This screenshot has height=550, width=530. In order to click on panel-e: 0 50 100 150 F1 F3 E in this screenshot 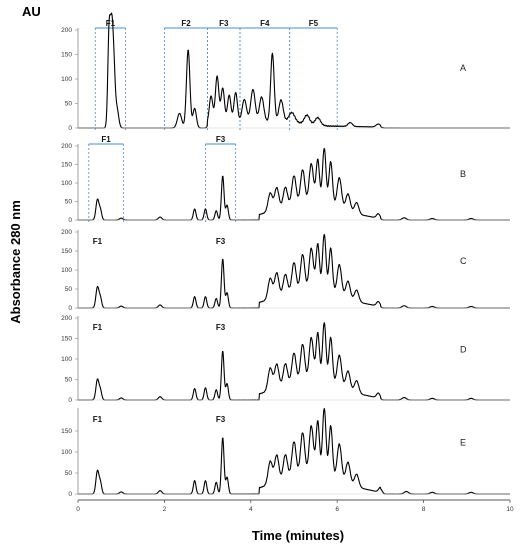, I will do `click(286, 452)`.